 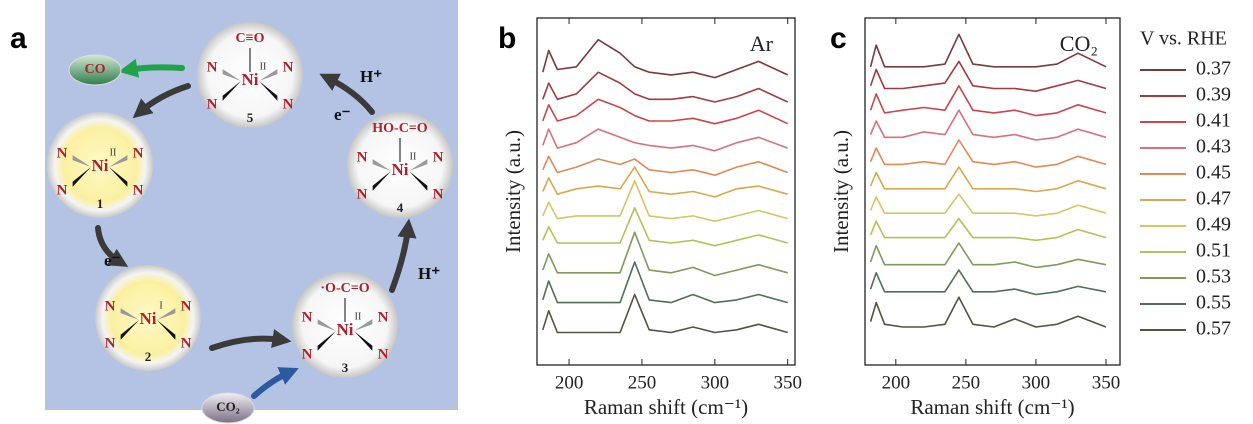 I want to click on x-axis-label: Raman shift (cm⁻¹), so click(x=666, y=407).